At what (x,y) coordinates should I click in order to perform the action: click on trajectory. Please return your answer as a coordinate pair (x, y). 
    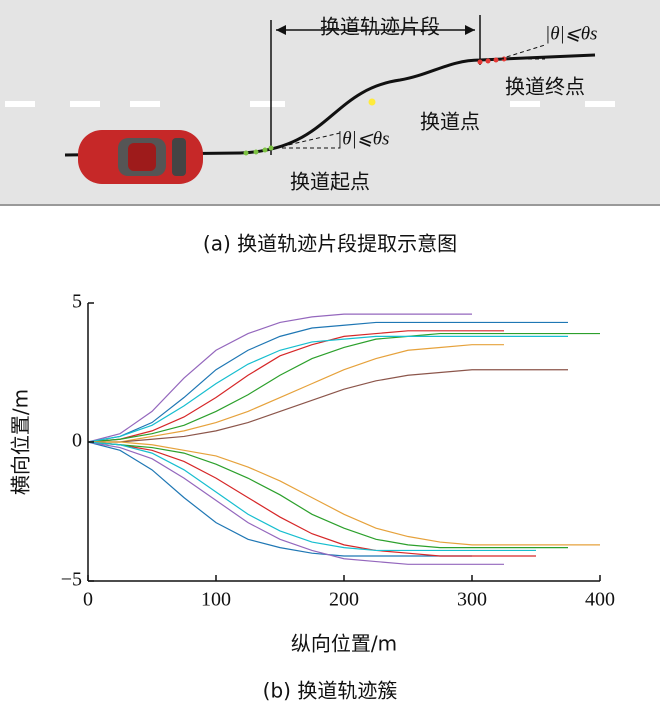
    Looking at the image, I should click on (330, 105).